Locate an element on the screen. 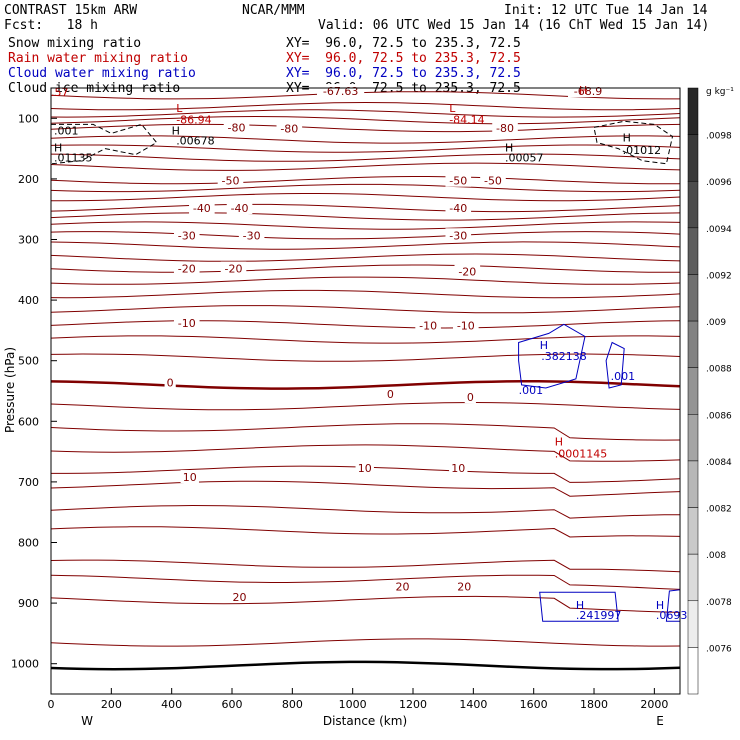  x-tick-label: 1000 is located at coordinates (353, 704).